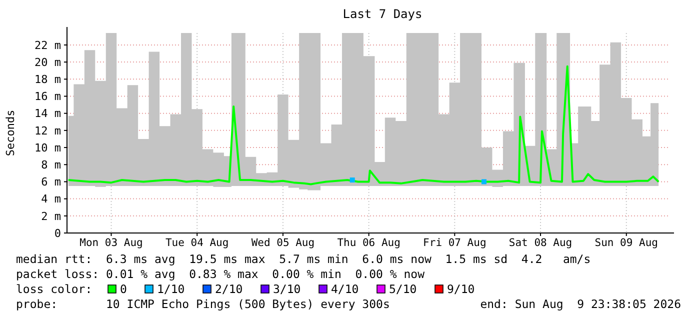  I want to click on y-tick-label: 6 m, so click(51, 182).